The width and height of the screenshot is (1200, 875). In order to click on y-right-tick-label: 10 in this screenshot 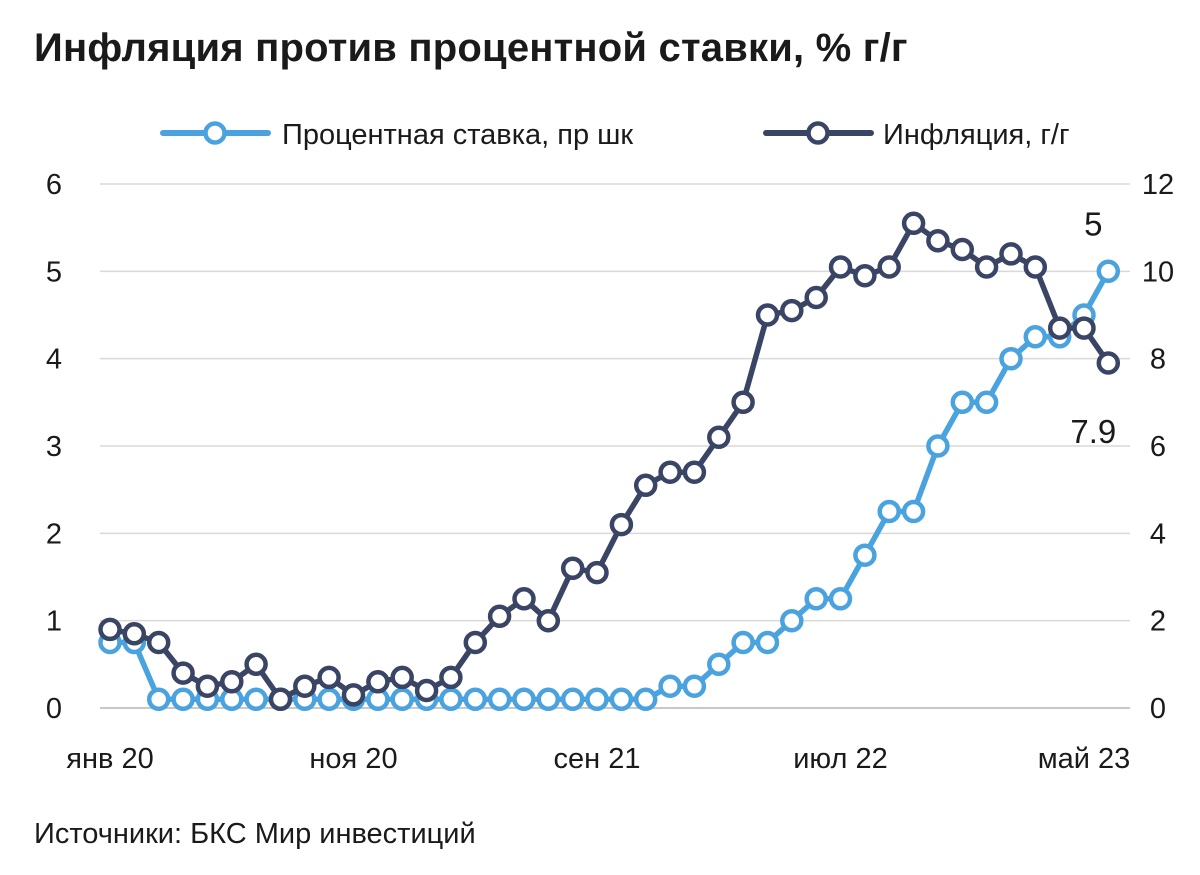, I will do `click(1158, 272)`.